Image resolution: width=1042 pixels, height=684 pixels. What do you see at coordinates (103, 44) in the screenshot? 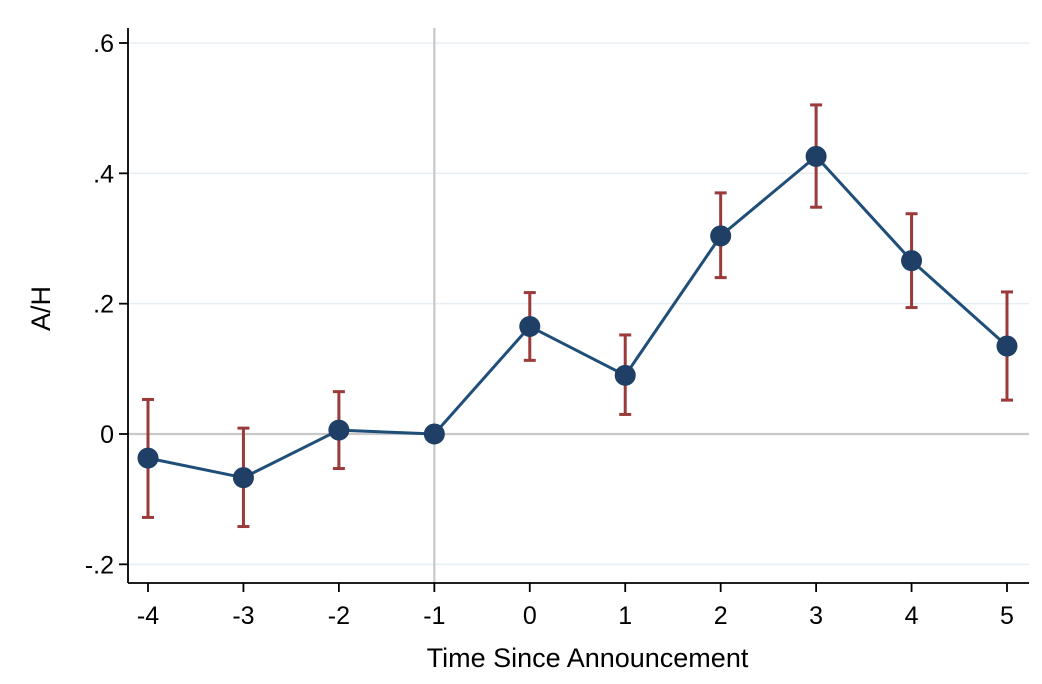
I see `y-tick-label: .6` at bounding box center [103, 44].